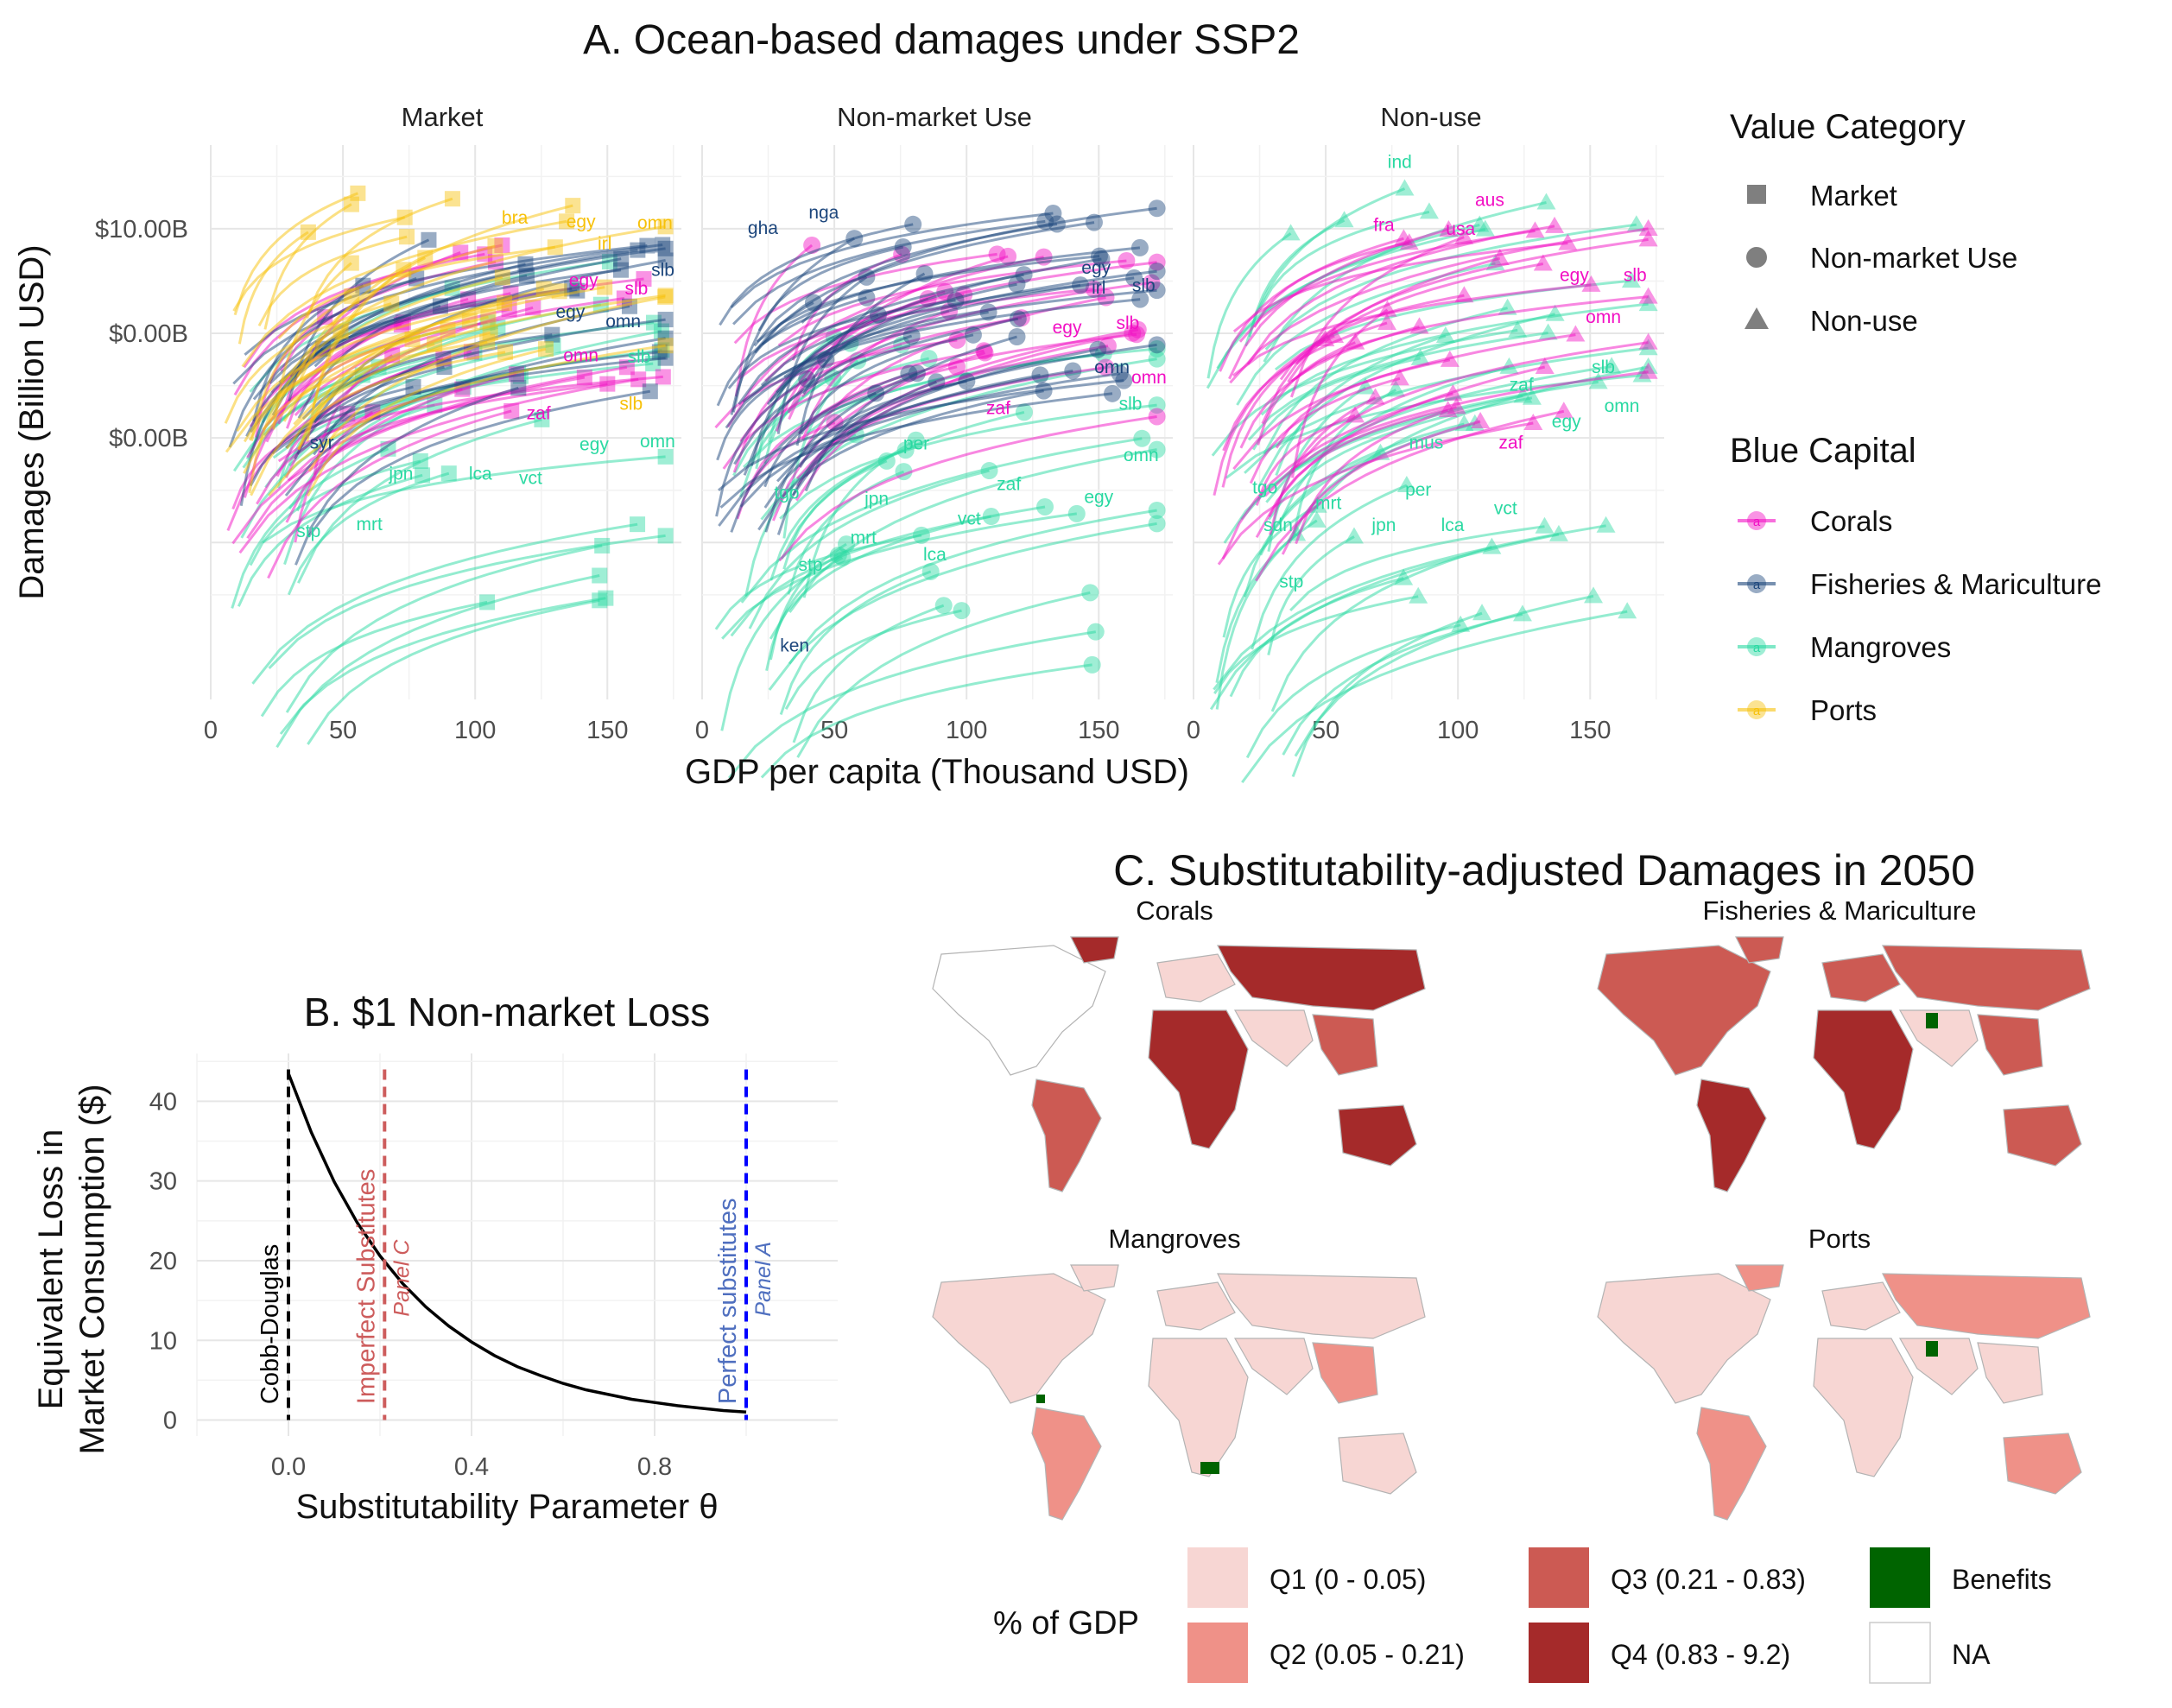 The width and height of the screenshot is (2172, 1708). What do you see at coordinates (1757, 318) in the screenshot?
I see `legend-key-nonuse-triangle` at bounding box center [1757, 318].